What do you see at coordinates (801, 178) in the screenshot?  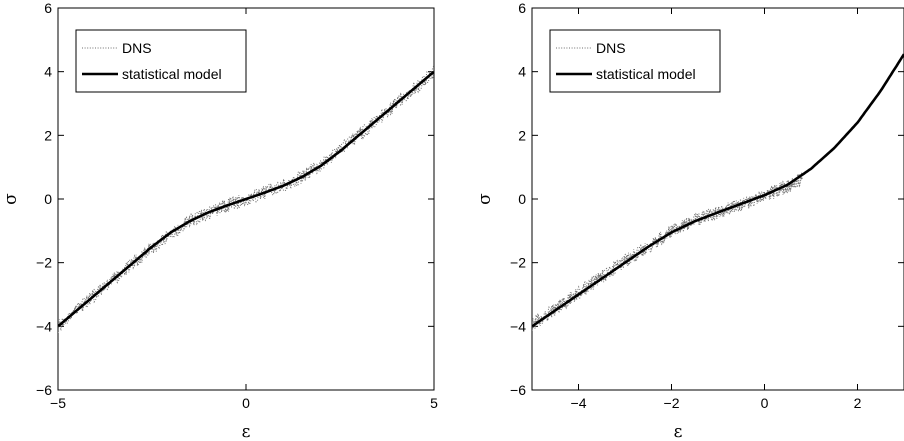 I see `dns-point` at bounding box center [801, 178].